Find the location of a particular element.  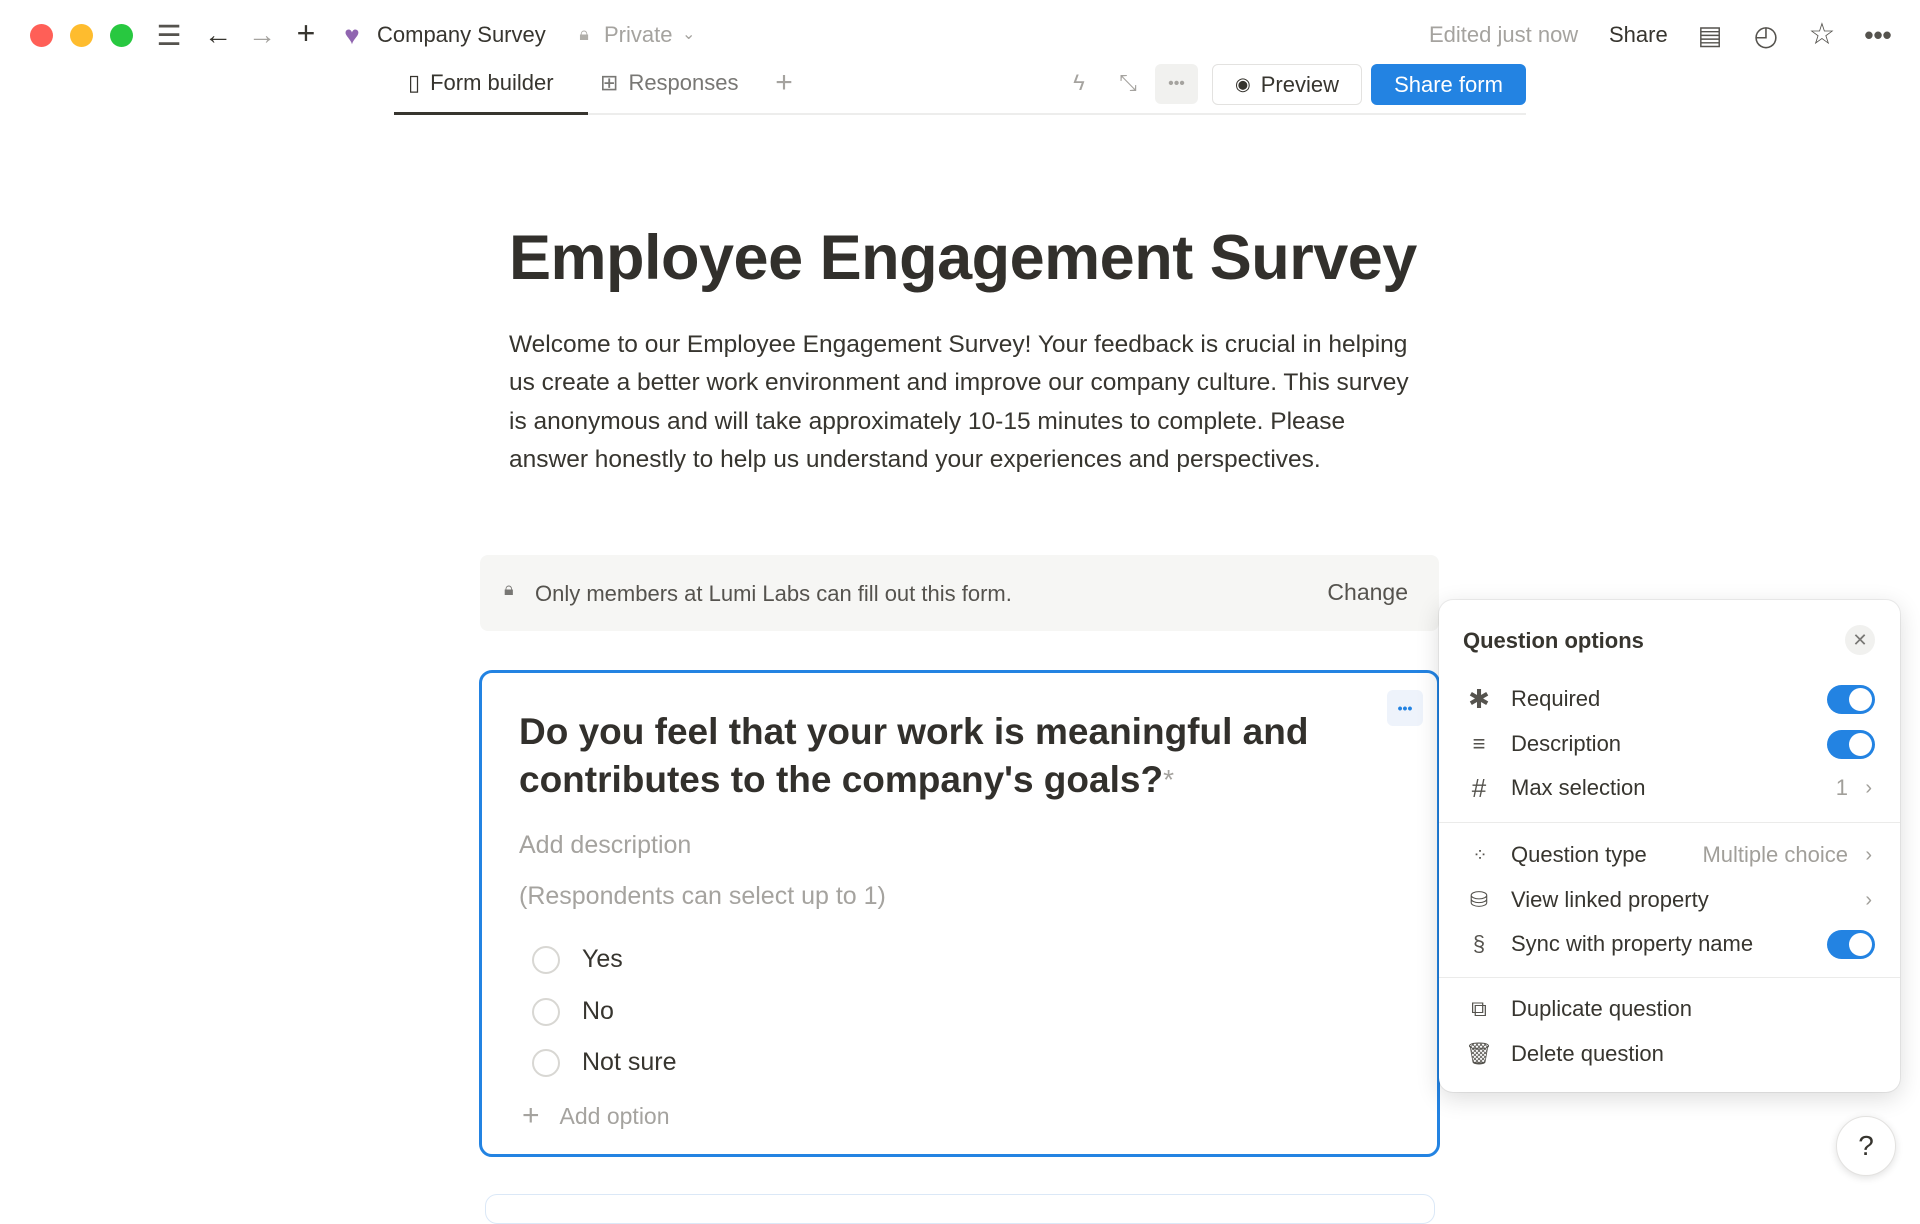

eye-icon: ◉ is located at coordinates (1243, 84).